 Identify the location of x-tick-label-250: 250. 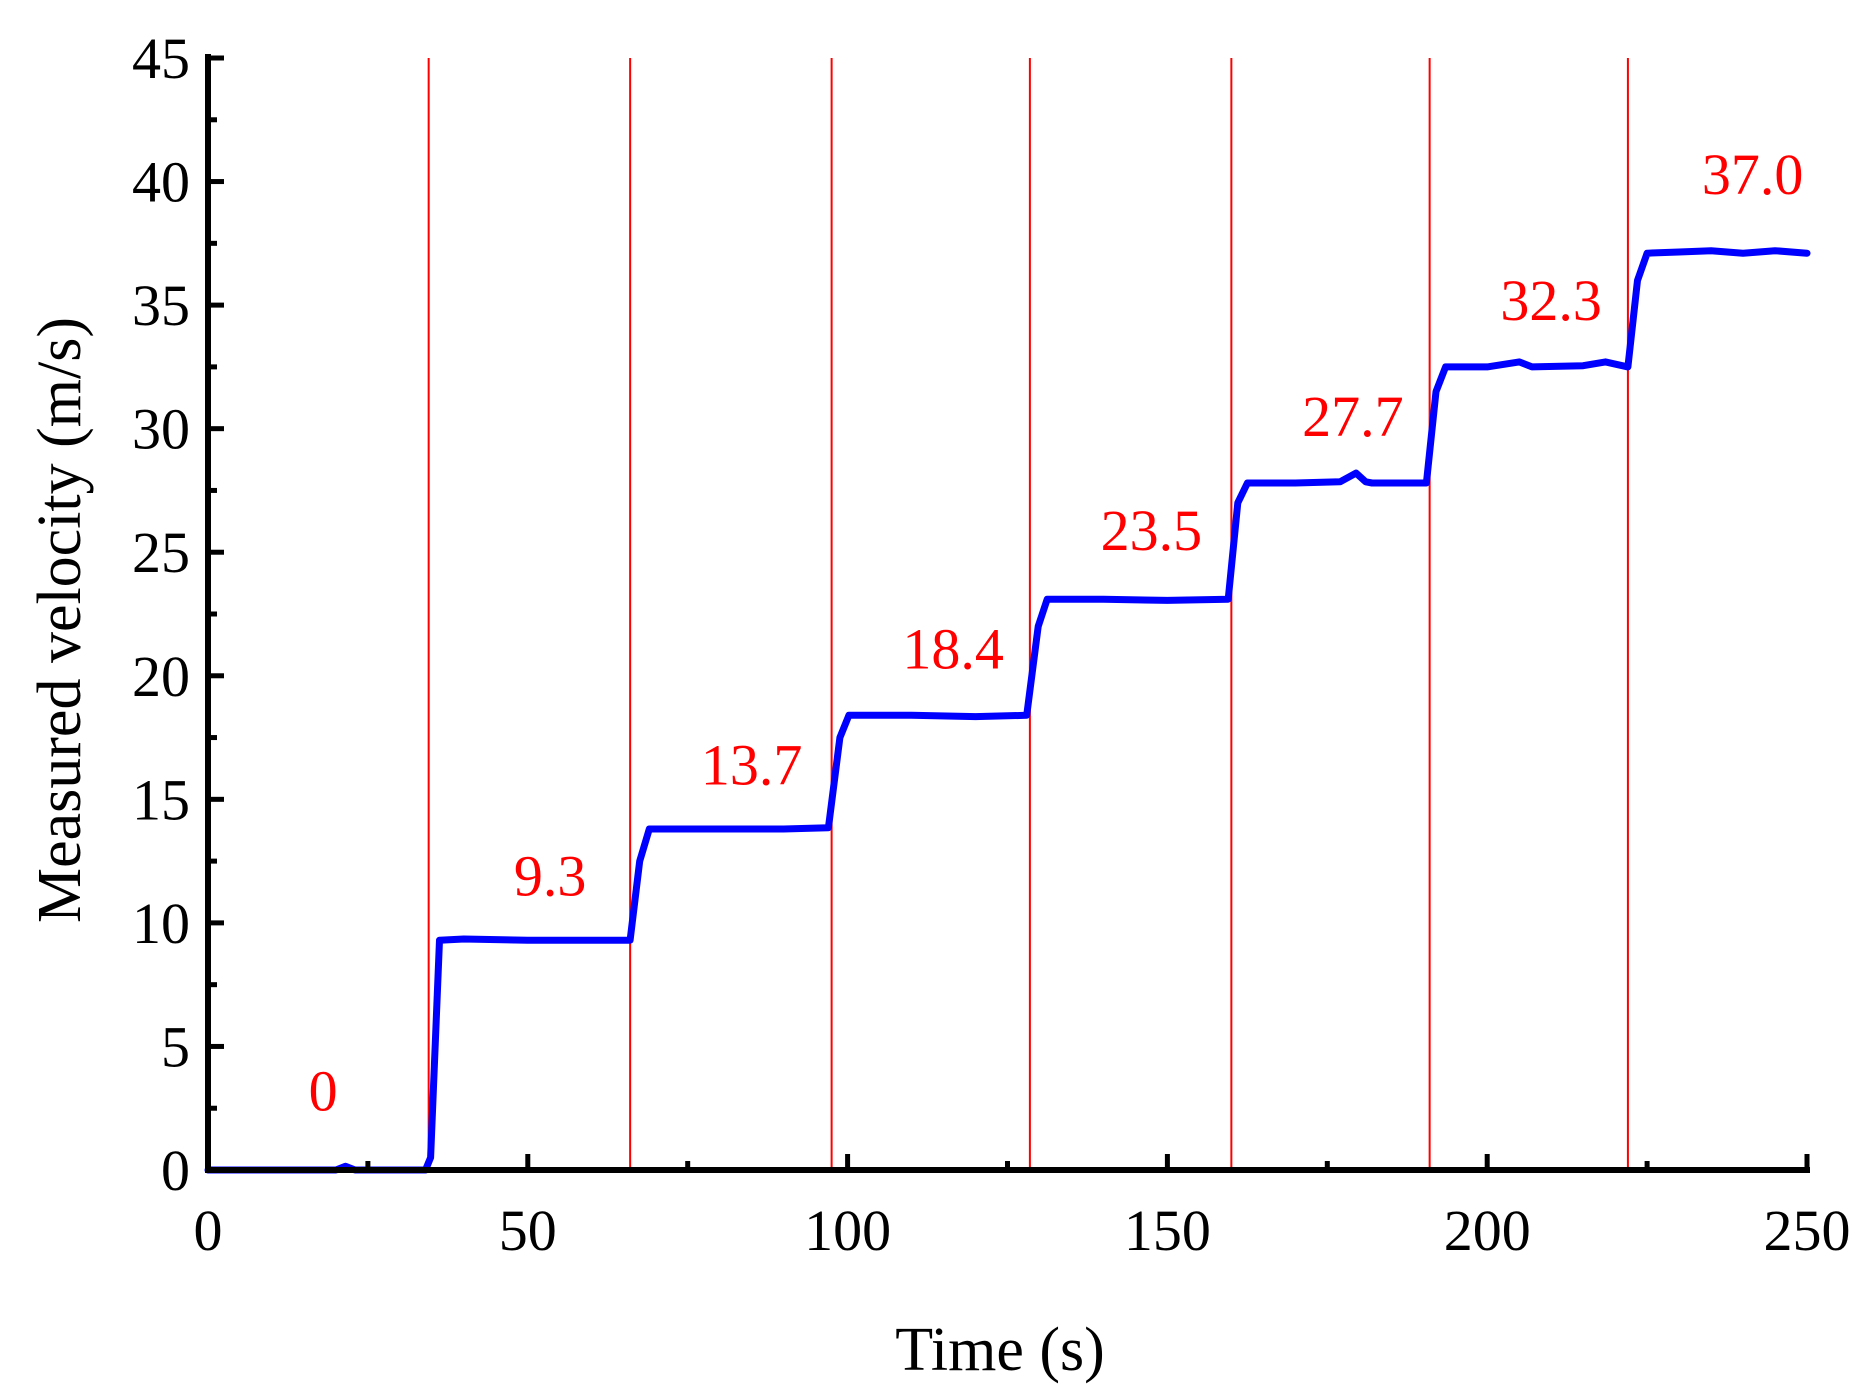
(1807, 1230).